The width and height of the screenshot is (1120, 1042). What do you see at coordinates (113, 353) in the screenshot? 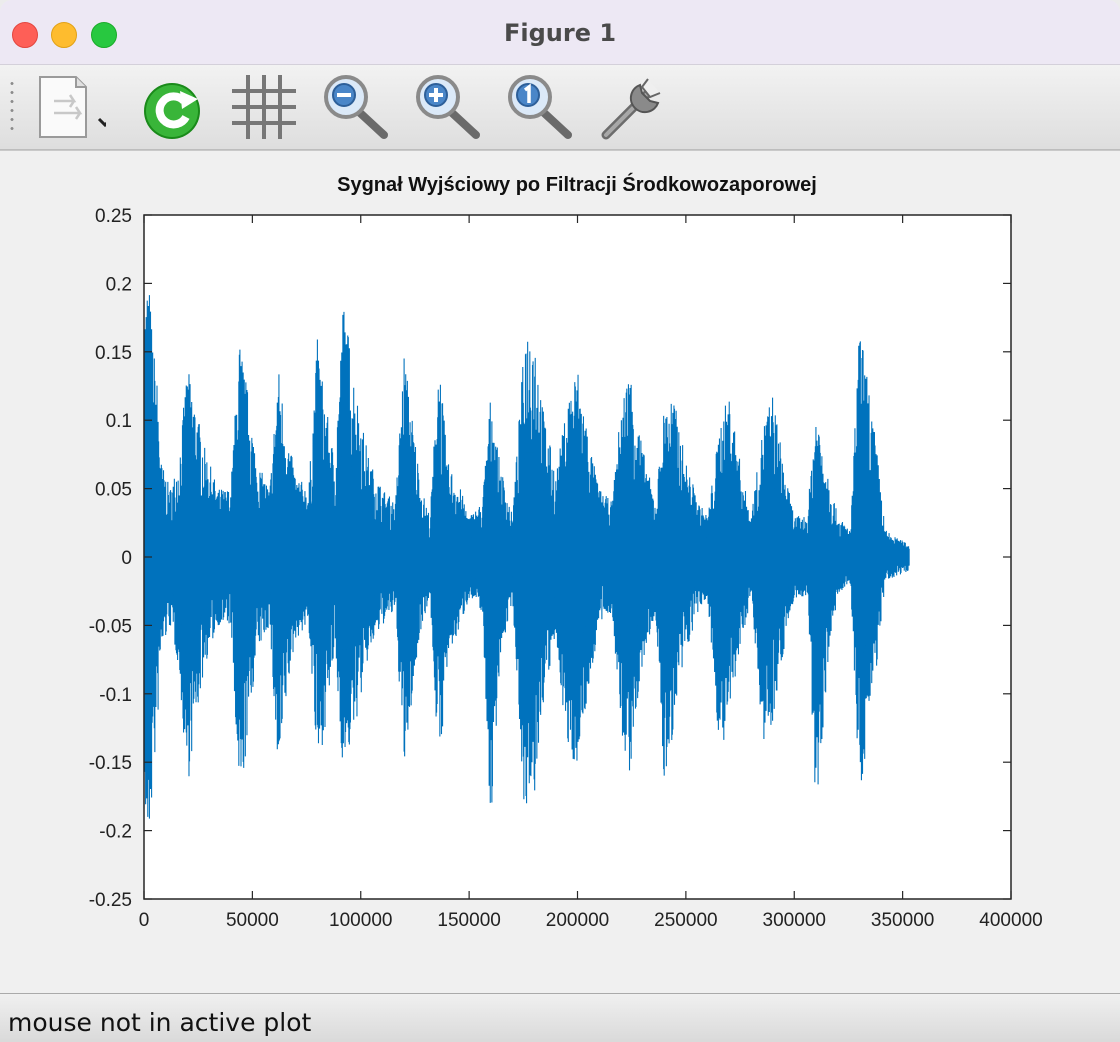
I see `y-tick-label: 0.15` at bounding box center [113, 353].